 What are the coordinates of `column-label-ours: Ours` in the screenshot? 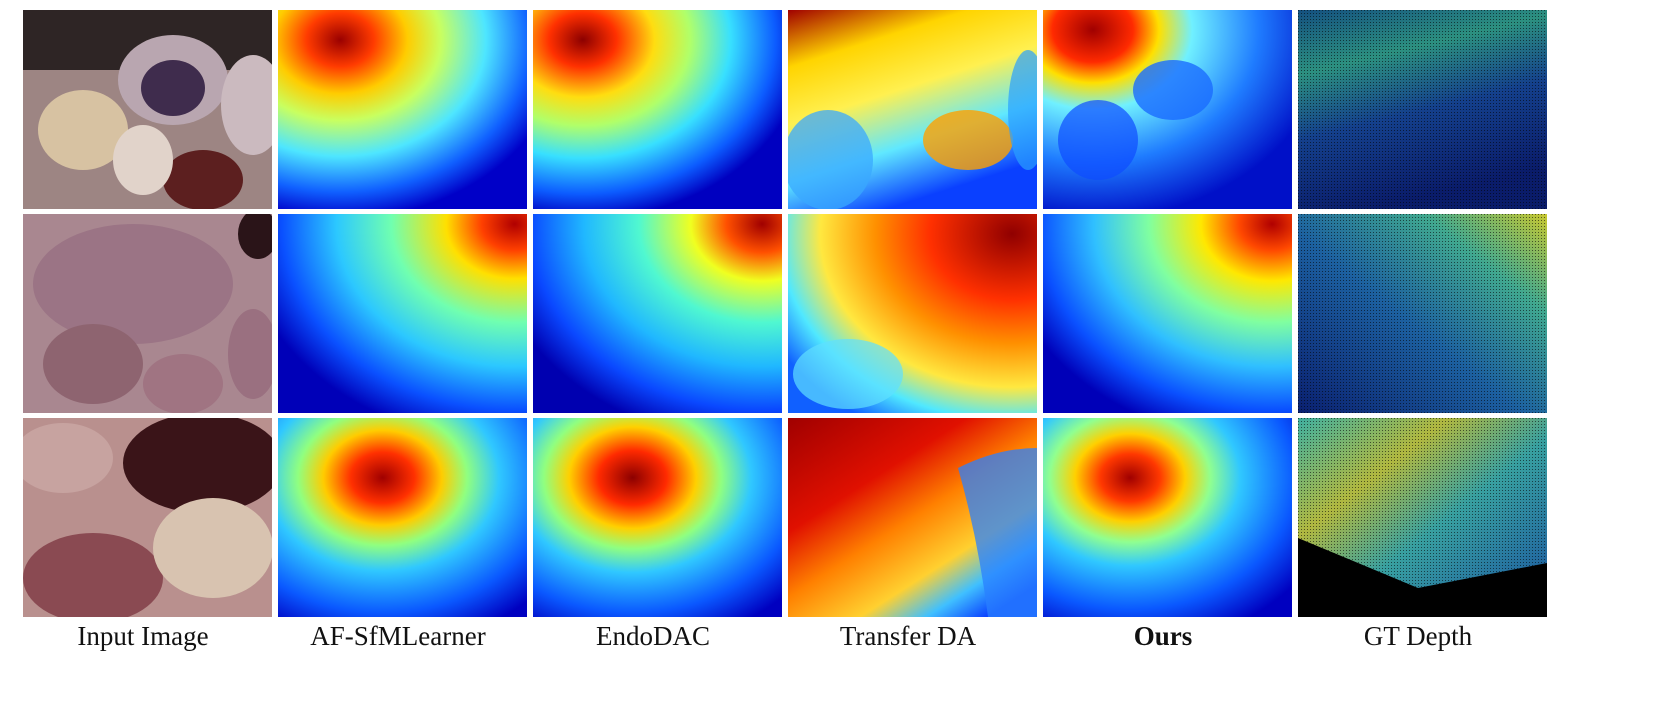 It's located at (1163, 636).